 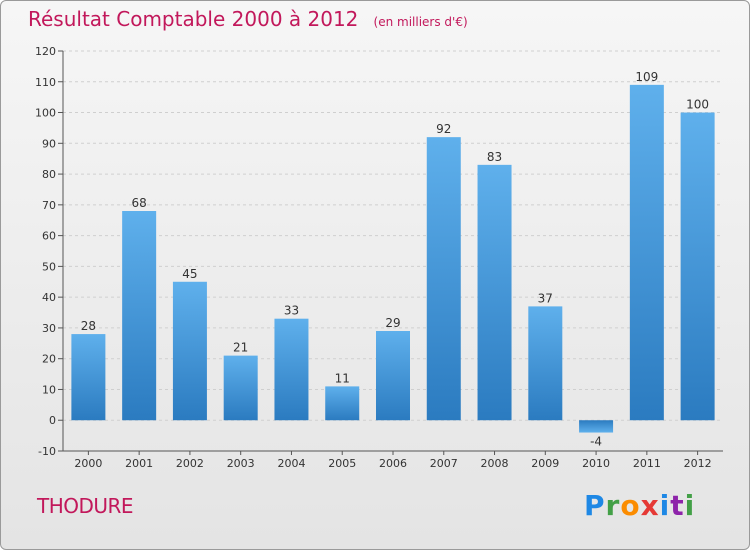 I want to click on x-tick-label: 2009, so click(x=545, y=463).